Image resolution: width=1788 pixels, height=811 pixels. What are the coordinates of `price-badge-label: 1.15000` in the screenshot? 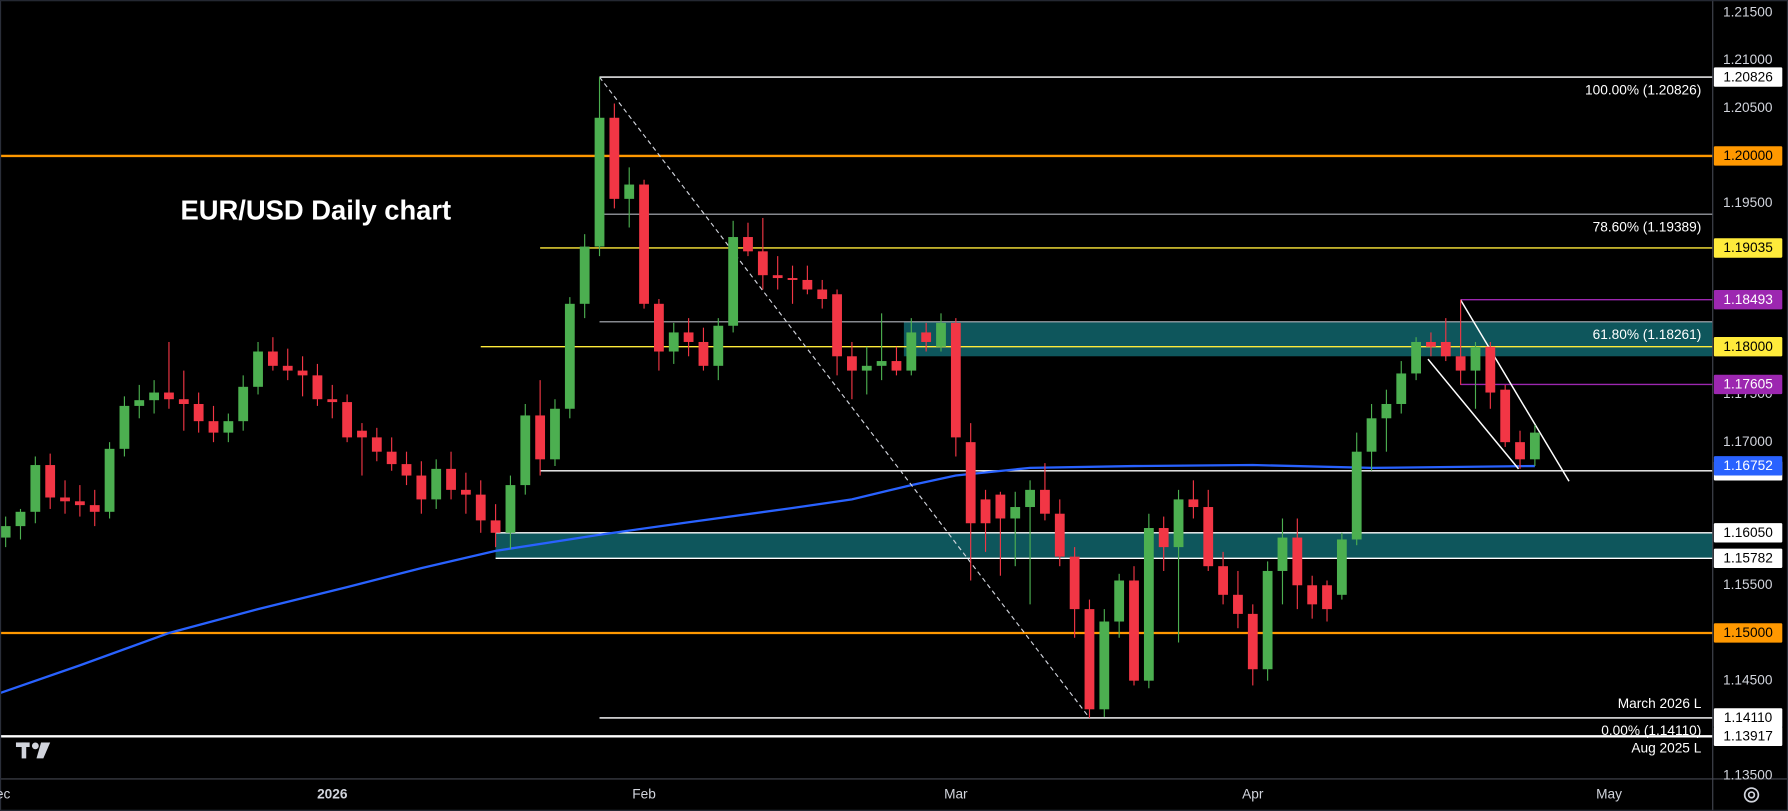 It's located at (1748, 632).